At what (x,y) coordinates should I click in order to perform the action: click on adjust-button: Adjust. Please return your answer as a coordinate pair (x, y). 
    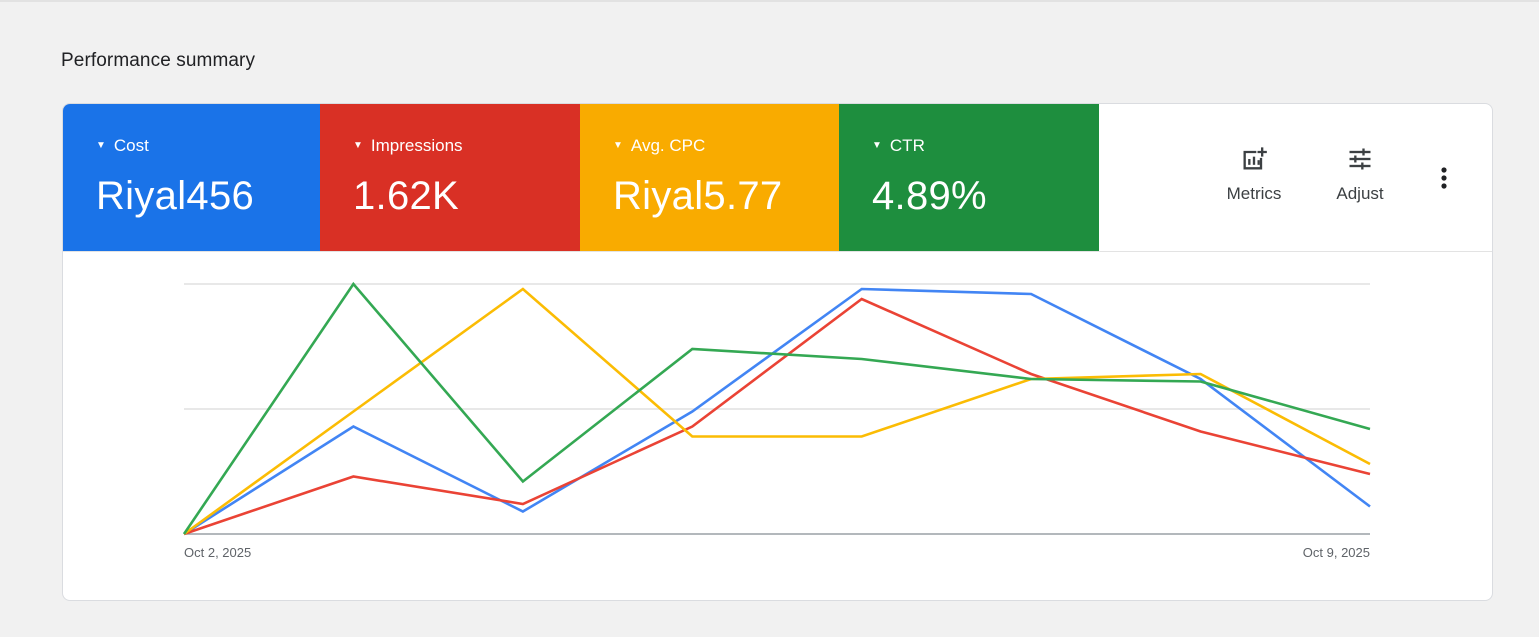
    Looking at the image, I should click on (1360, 179).